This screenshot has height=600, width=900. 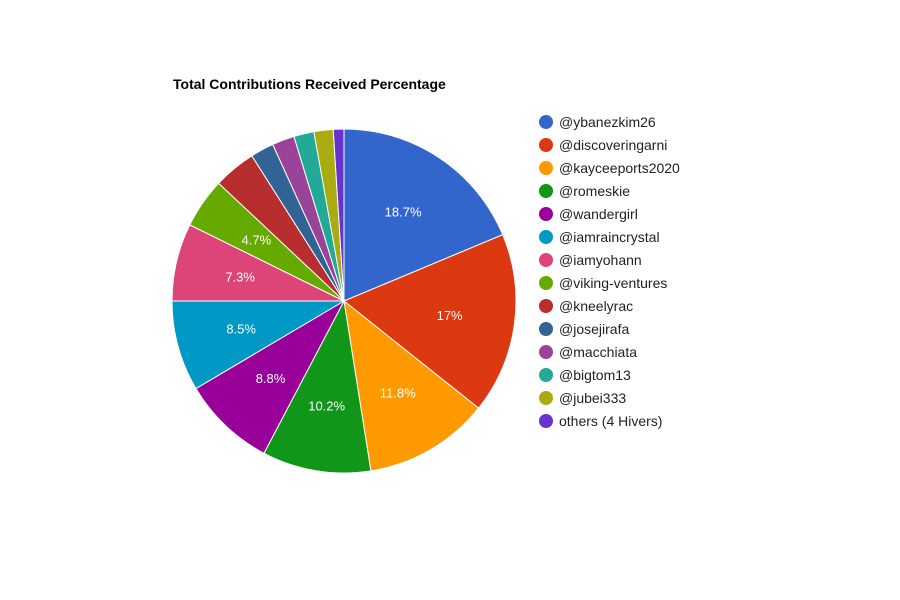 What do you see at coordinates (610, 421) in the screenshot?
I see `legend-label: others (4 Hivers)` at bounding box center [610, 421].